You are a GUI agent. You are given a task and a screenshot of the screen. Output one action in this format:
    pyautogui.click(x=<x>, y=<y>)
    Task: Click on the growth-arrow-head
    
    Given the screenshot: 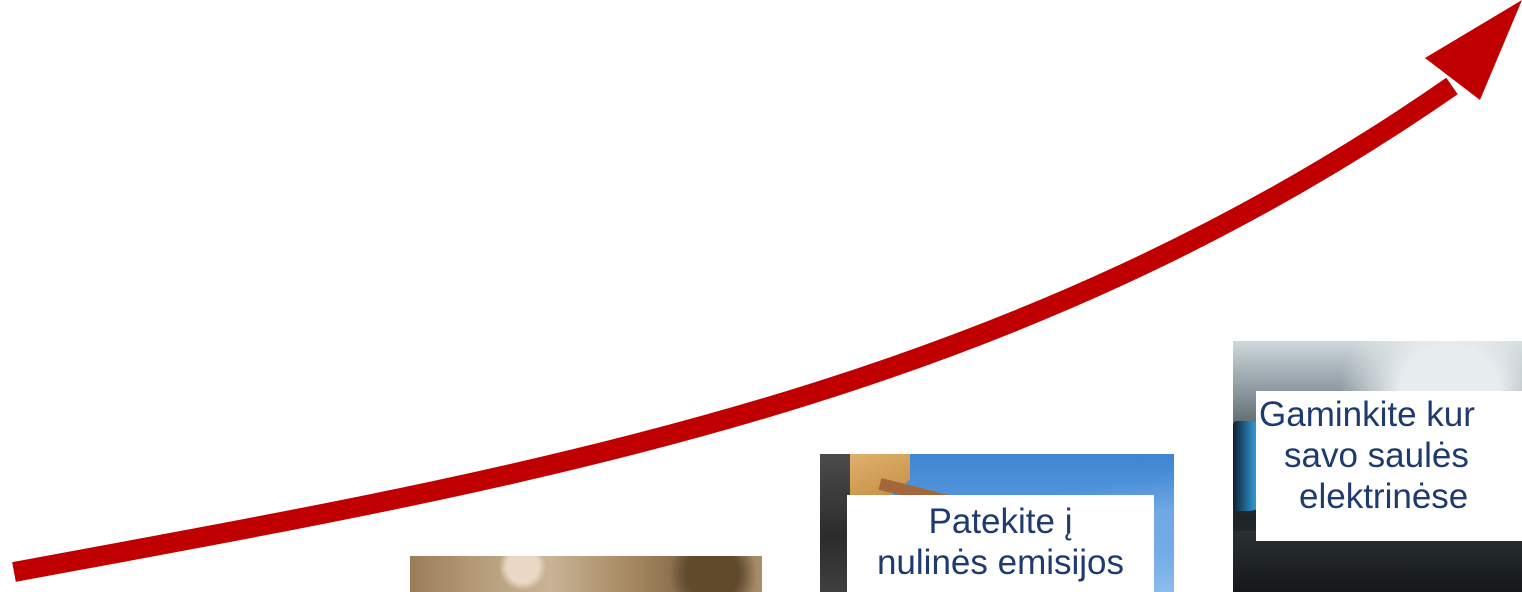 What is the action you would take?
    pyautogui.click(x=1473, y=50)
    